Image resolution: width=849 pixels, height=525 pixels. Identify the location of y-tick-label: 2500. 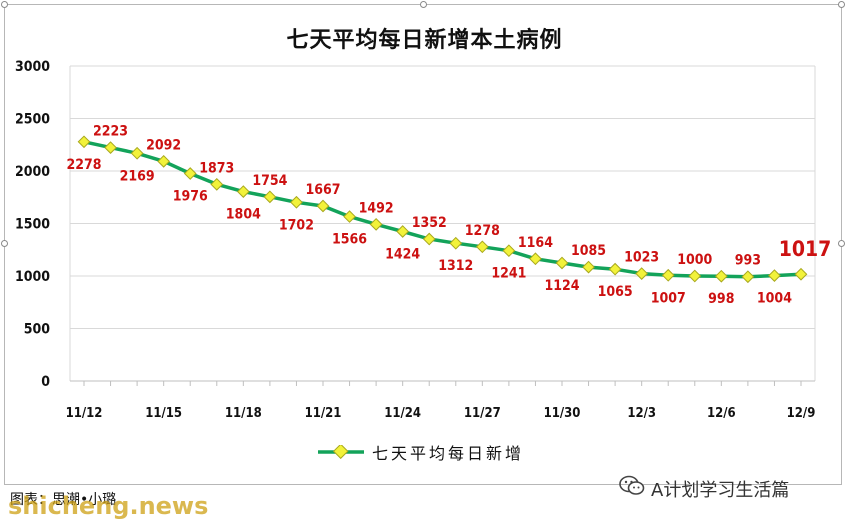
(32, 120).